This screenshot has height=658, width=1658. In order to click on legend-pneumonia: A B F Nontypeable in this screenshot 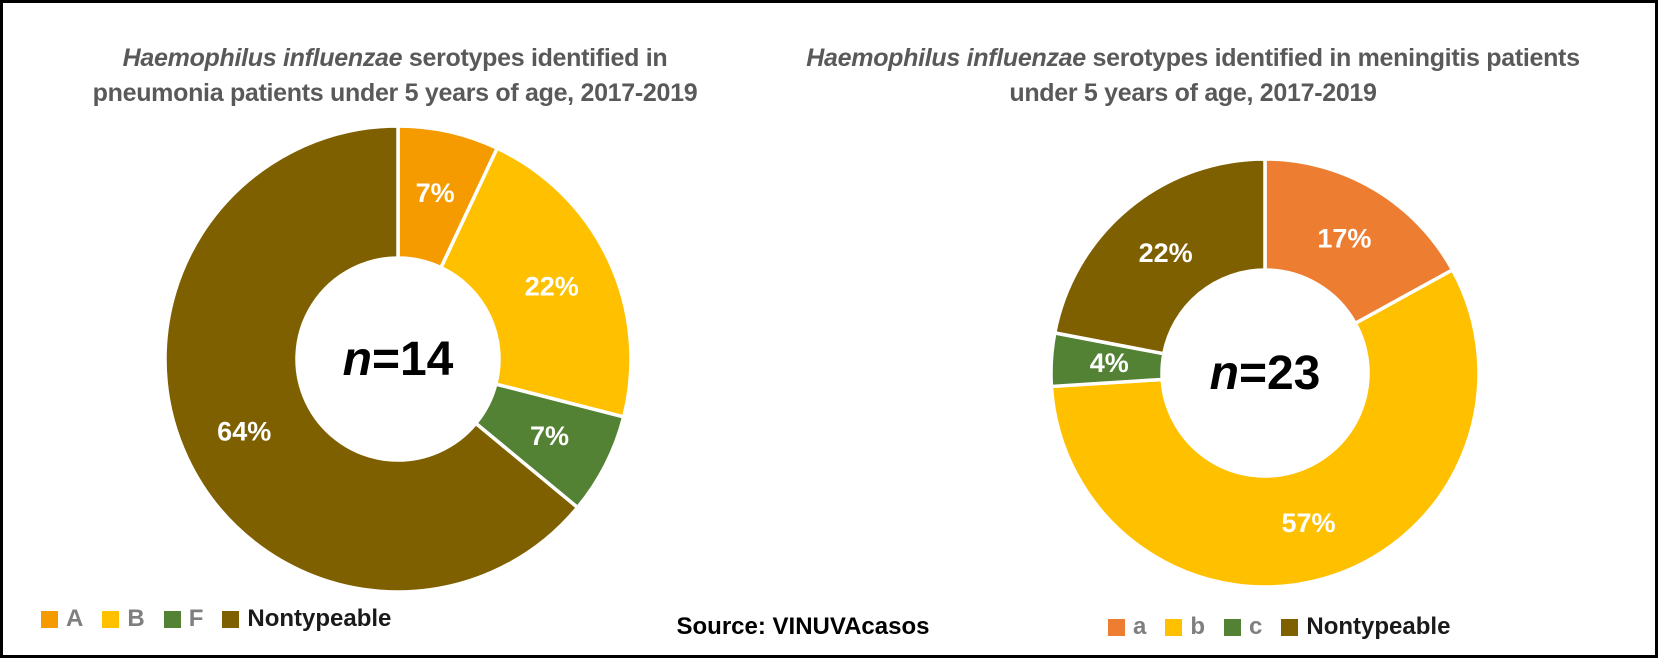, I will do `click(225, 619)`.